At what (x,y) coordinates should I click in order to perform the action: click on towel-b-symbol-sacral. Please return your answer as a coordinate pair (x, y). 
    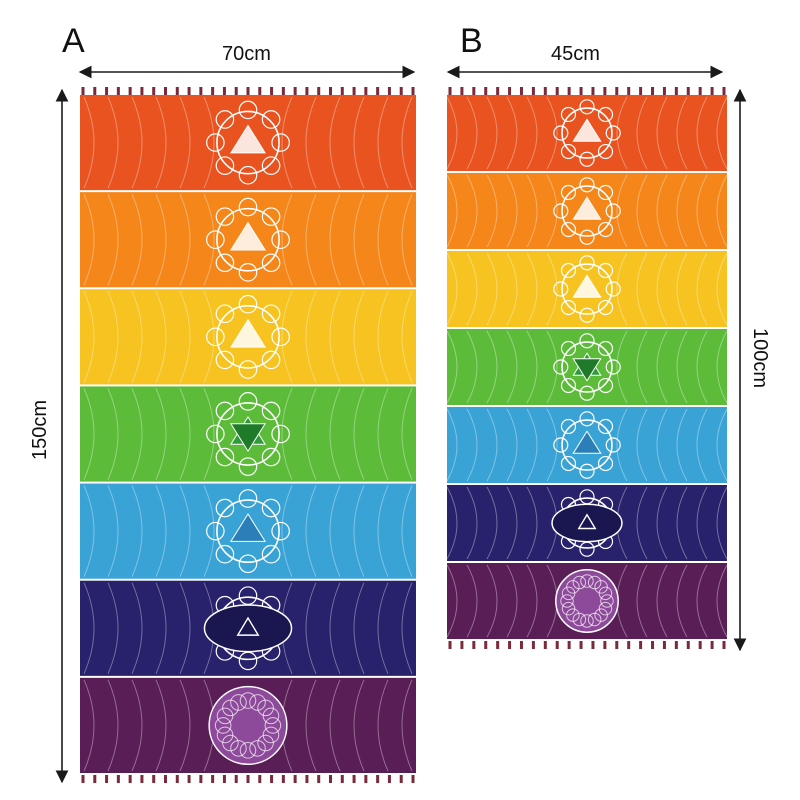
    Looking at the image, I should click on (587, 211).